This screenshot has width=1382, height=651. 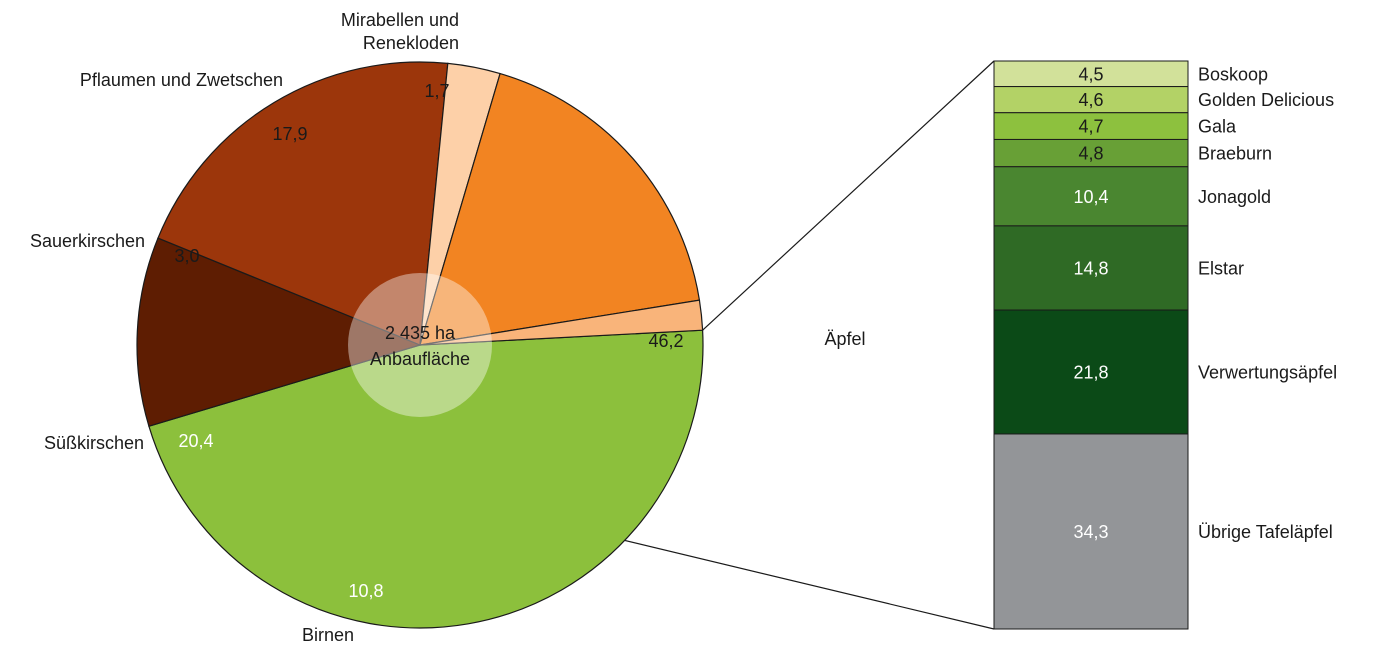 I want to click on pie-category-label: Mirabellen und, so click(x=400, y=20).